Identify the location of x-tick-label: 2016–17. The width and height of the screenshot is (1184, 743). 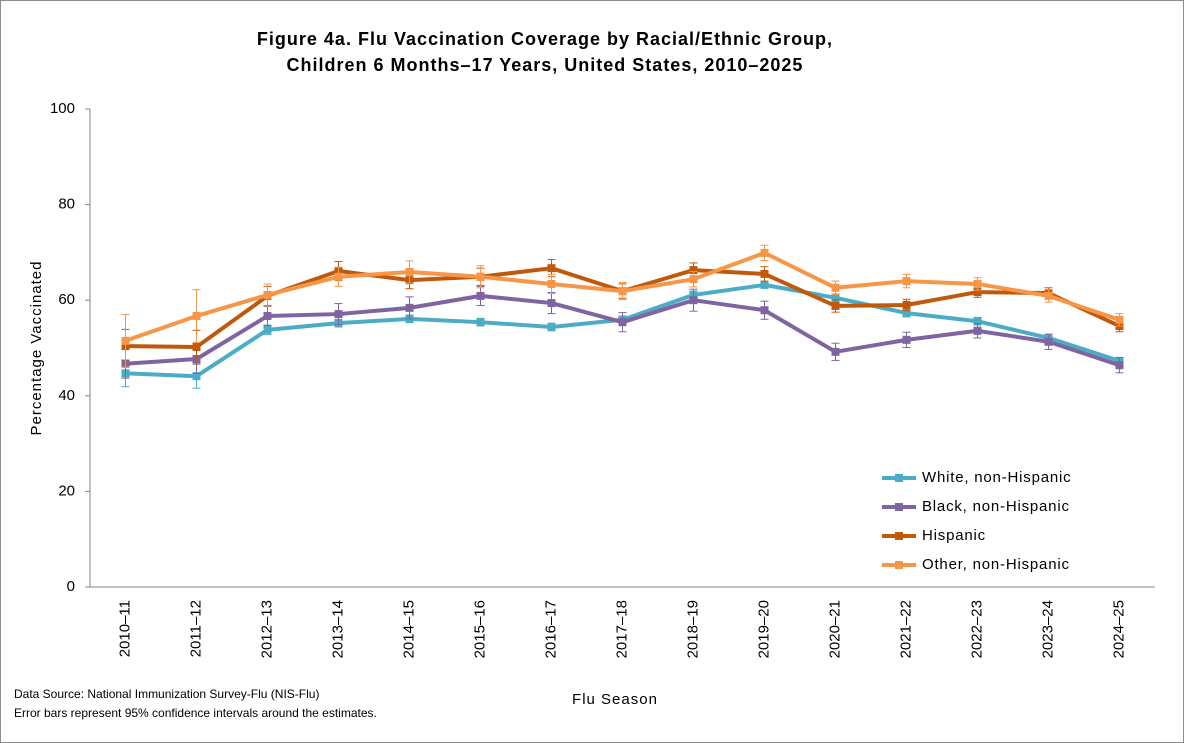
(550, 629).